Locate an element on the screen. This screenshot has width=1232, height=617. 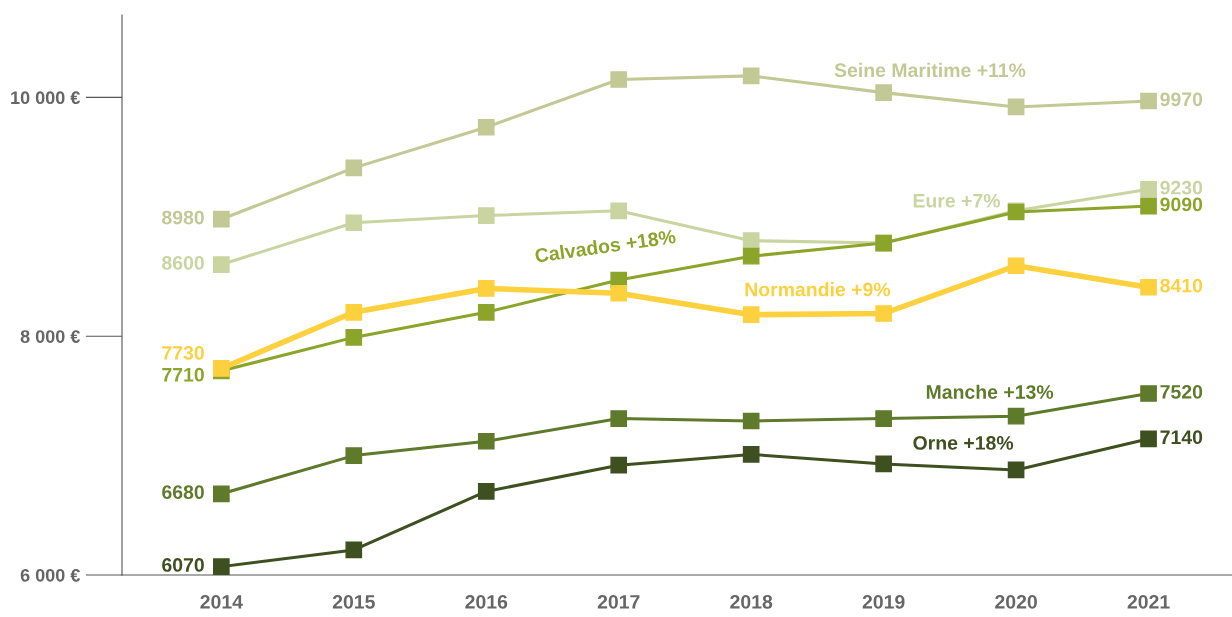
data-label: 8980 is located at coordinates (183, 217).